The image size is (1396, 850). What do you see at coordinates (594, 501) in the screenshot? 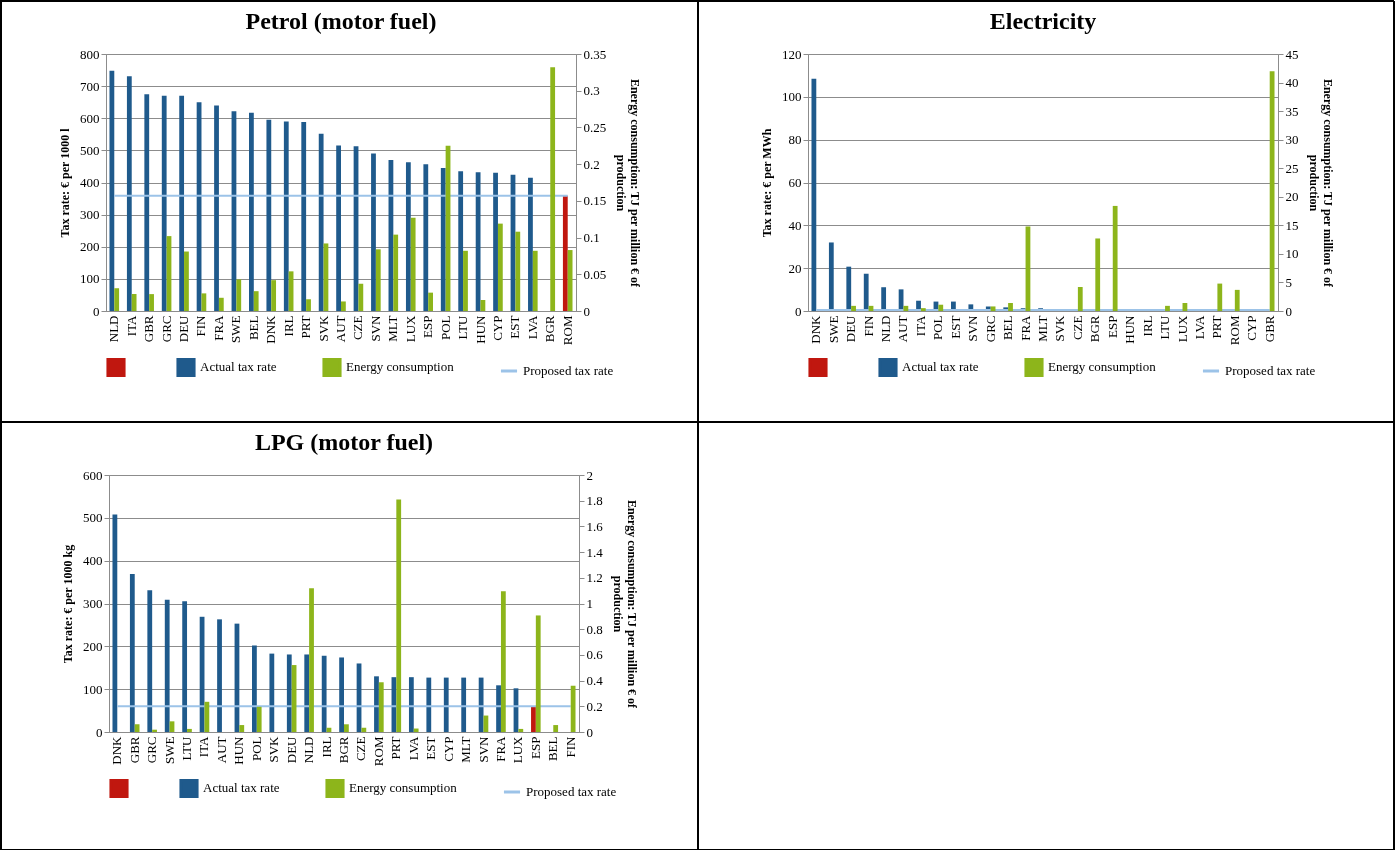
I see `y2-tick-label: 1.8` at bounding box center [594, 501].